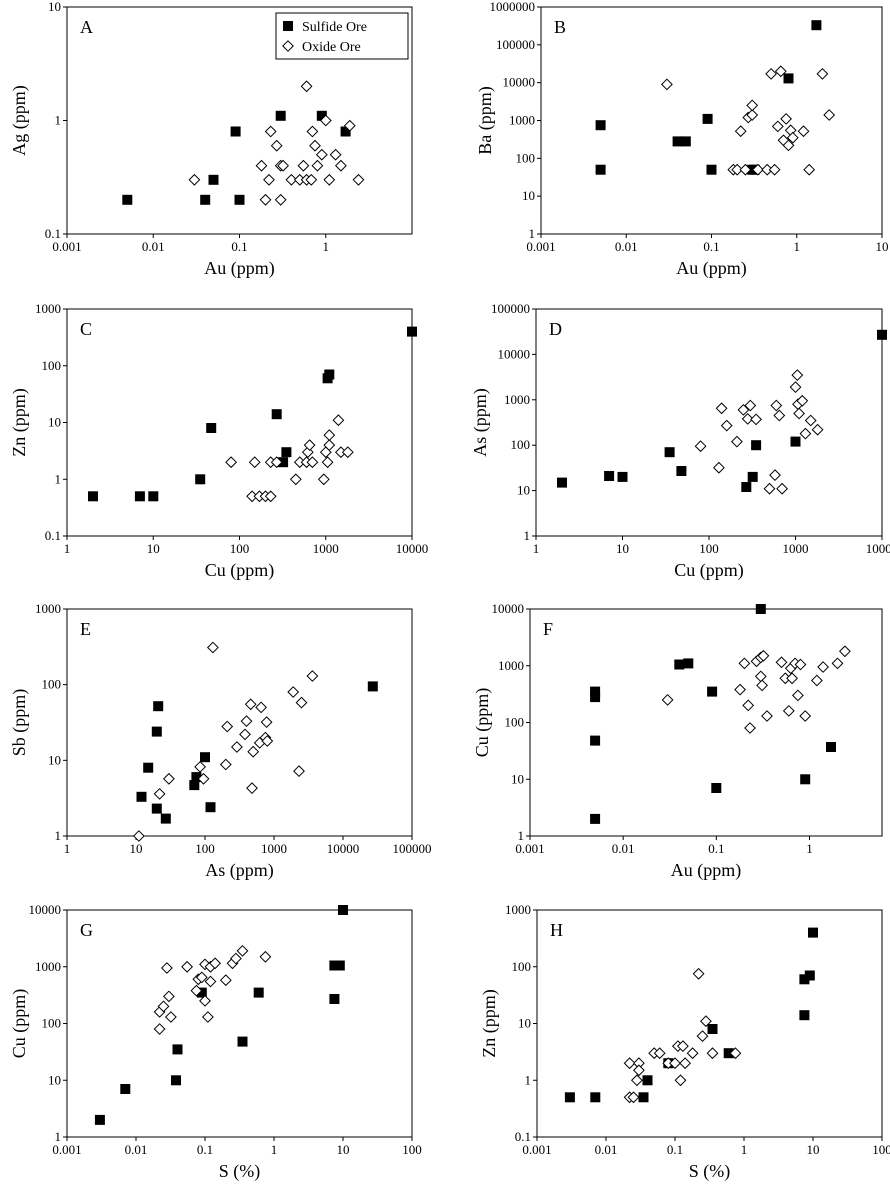 Image resolution: width=890 pixels, height=1193 pixels. What do you see at coordinates (19, 1024) in the screenshot?
I see `y-axis-label: Cu (ppm)` at bounding box center [19, 1024].